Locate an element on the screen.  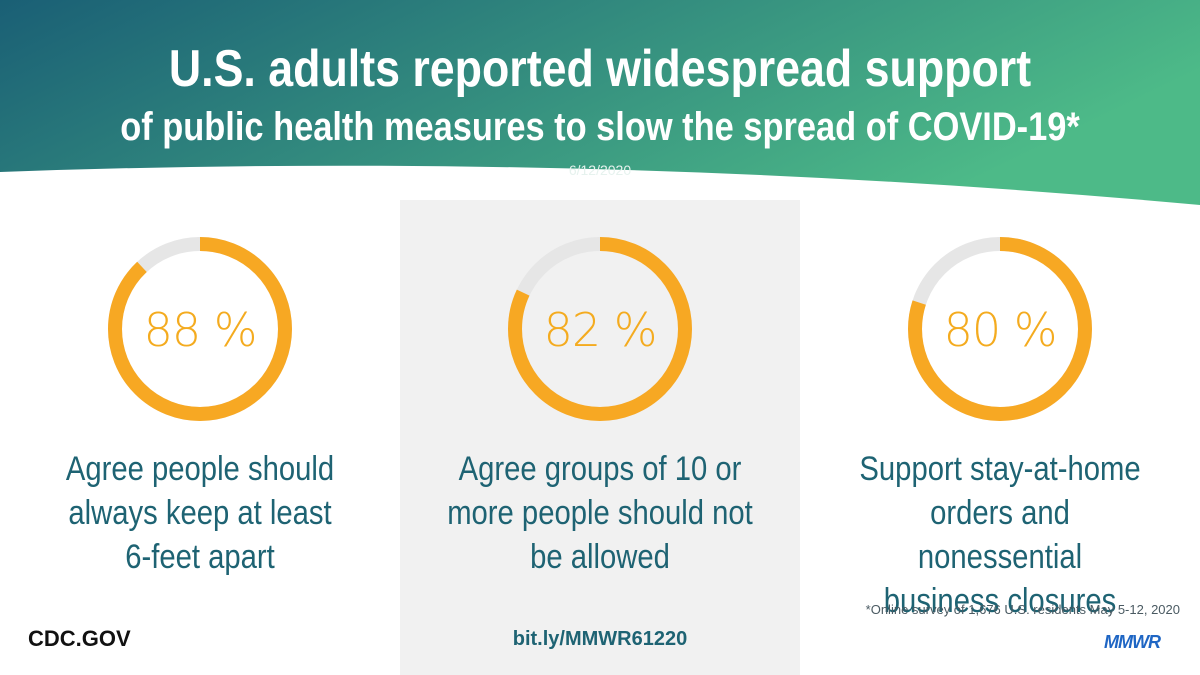
description-line: 6-feet apart is located at coordinates (200, 557).